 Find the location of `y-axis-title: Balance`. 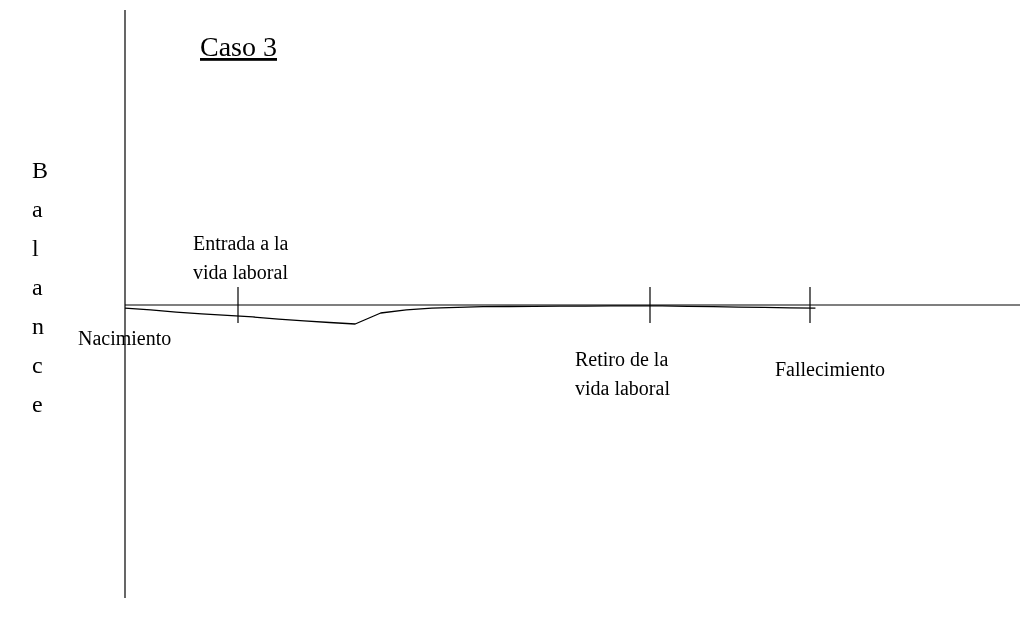

y-axis-title: Balance is located at coordinates (40, 287).